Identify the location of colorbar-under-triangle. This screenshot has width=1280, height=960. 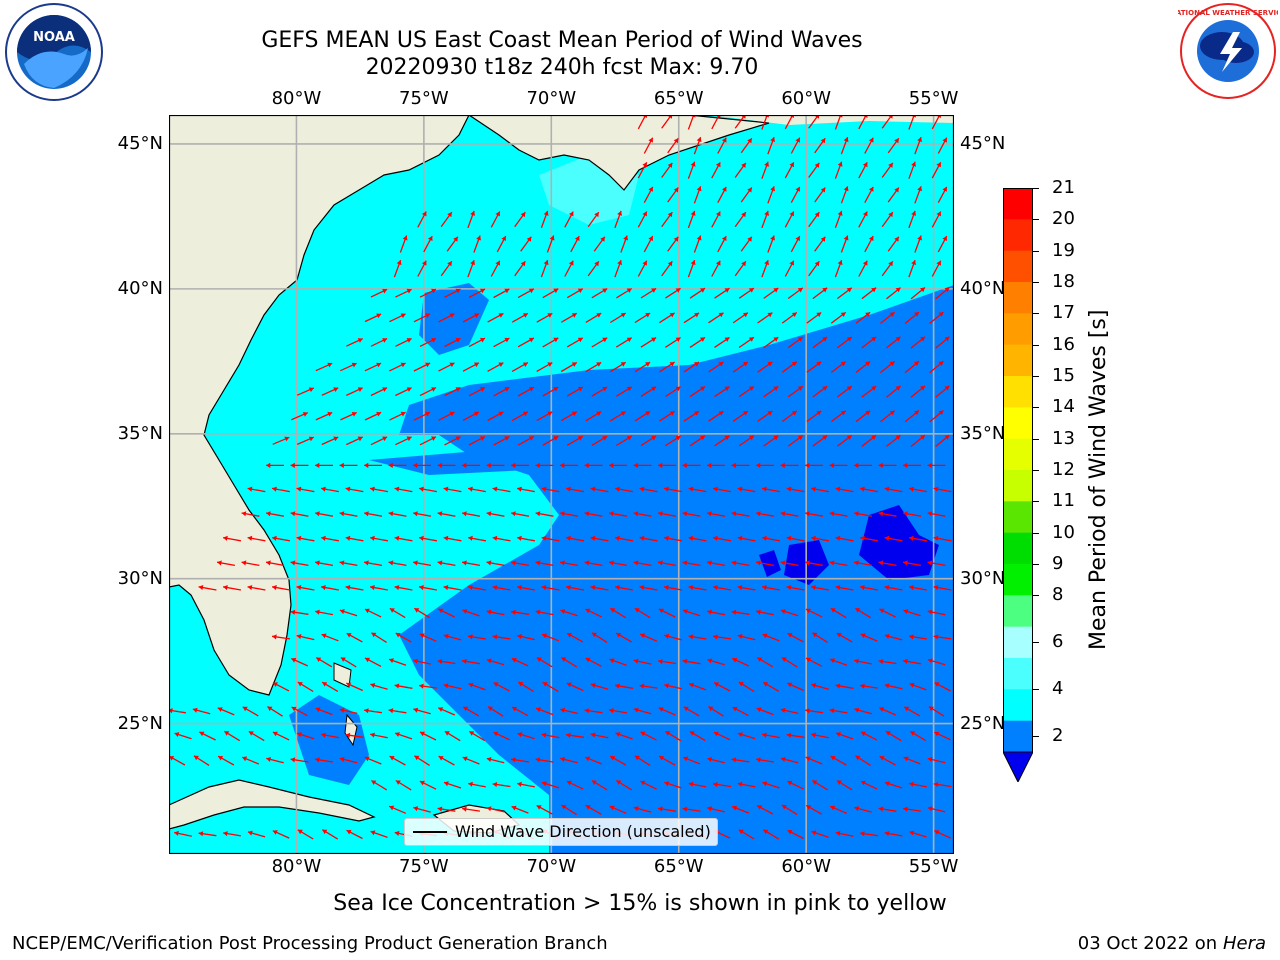
(1018, 767).